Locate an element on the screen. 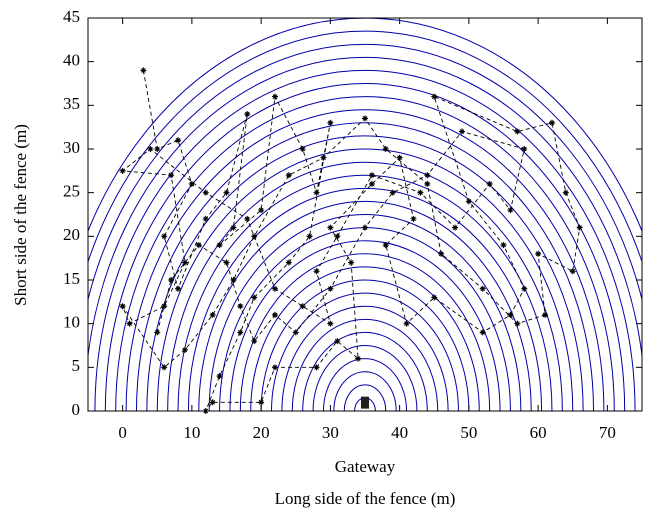  x-tick-label: 30 is located at coordinates (330, 432).